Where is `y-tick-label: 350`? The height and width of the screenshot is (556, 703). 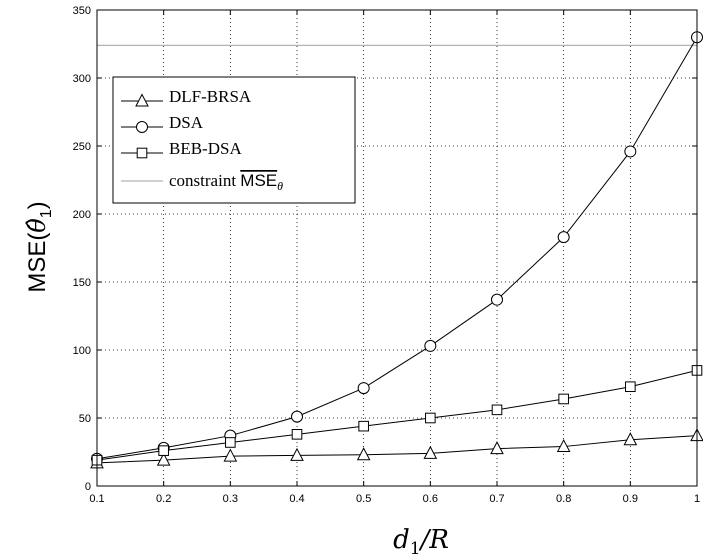
y-tick-label: 350 is located at coordinates (82, 11).